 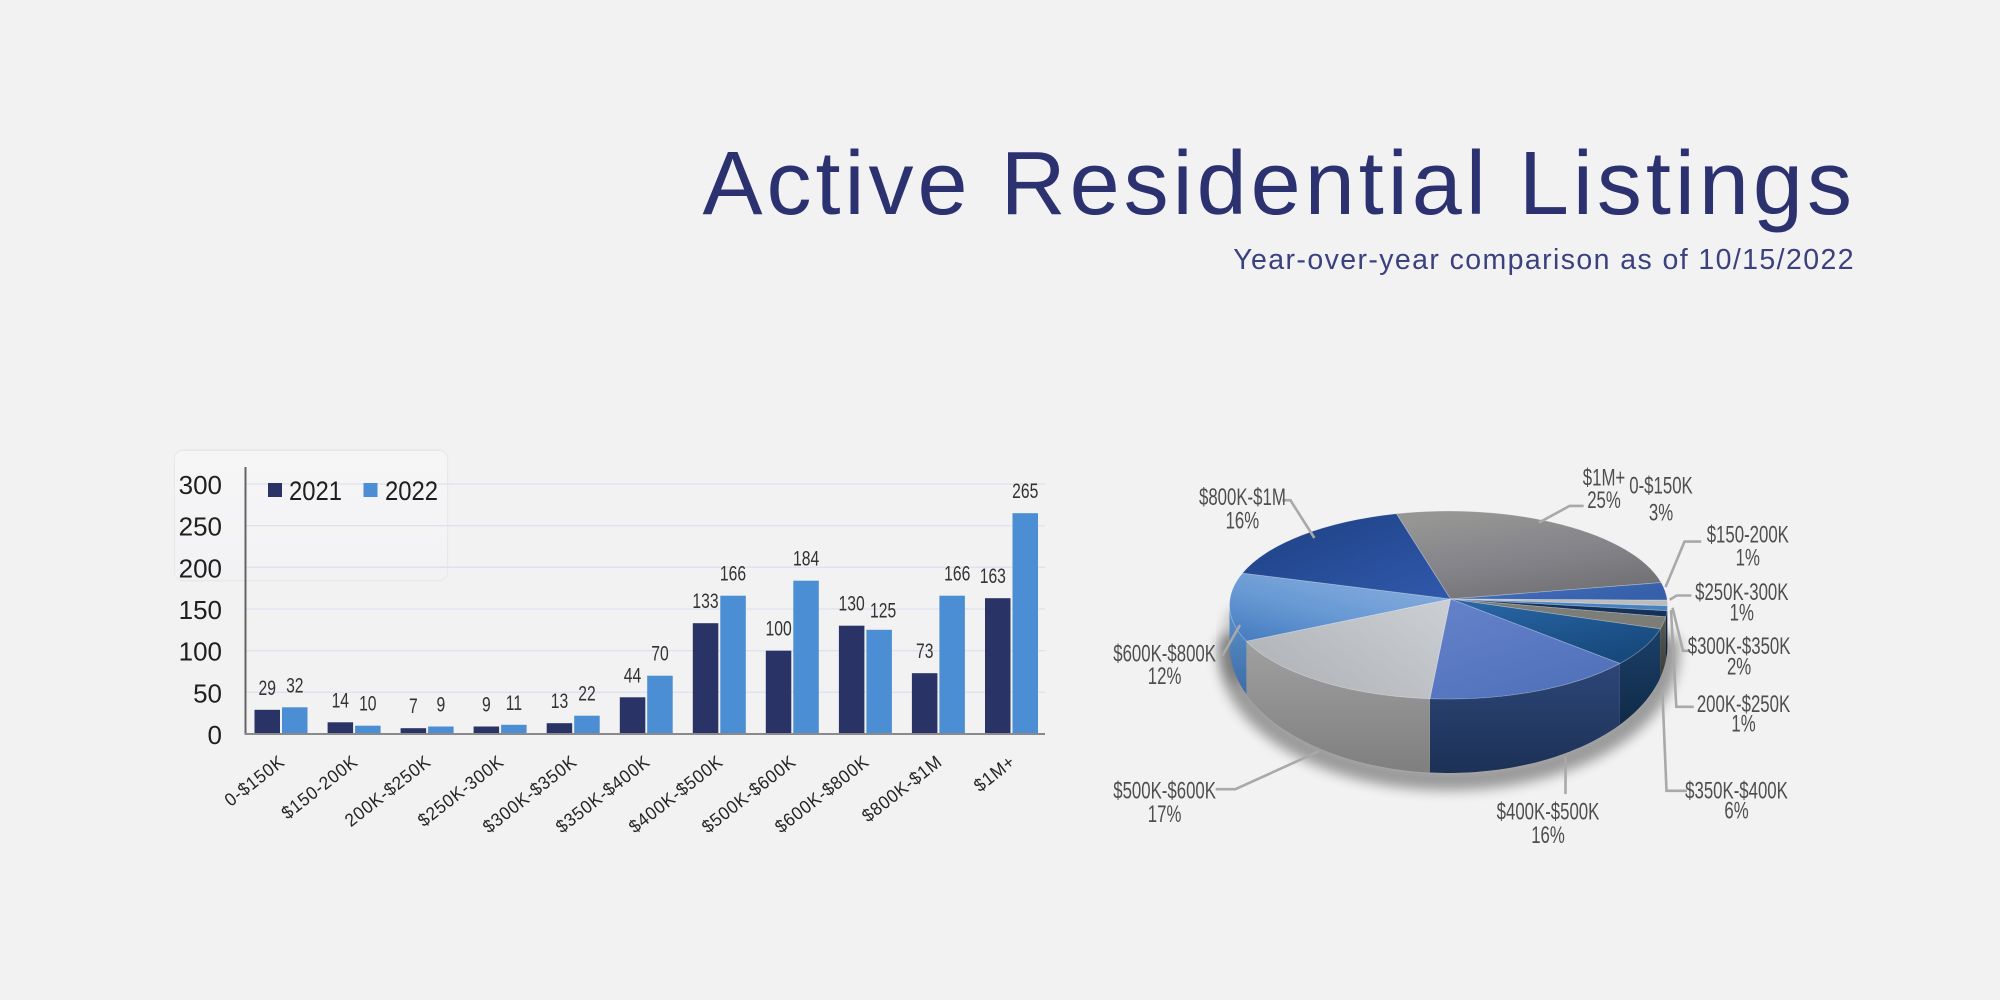 What do you see at coordinates (1164, 791) in the screenshot?
I see `svg-text: $500K-$600K` at bounding box center [1164, 791].